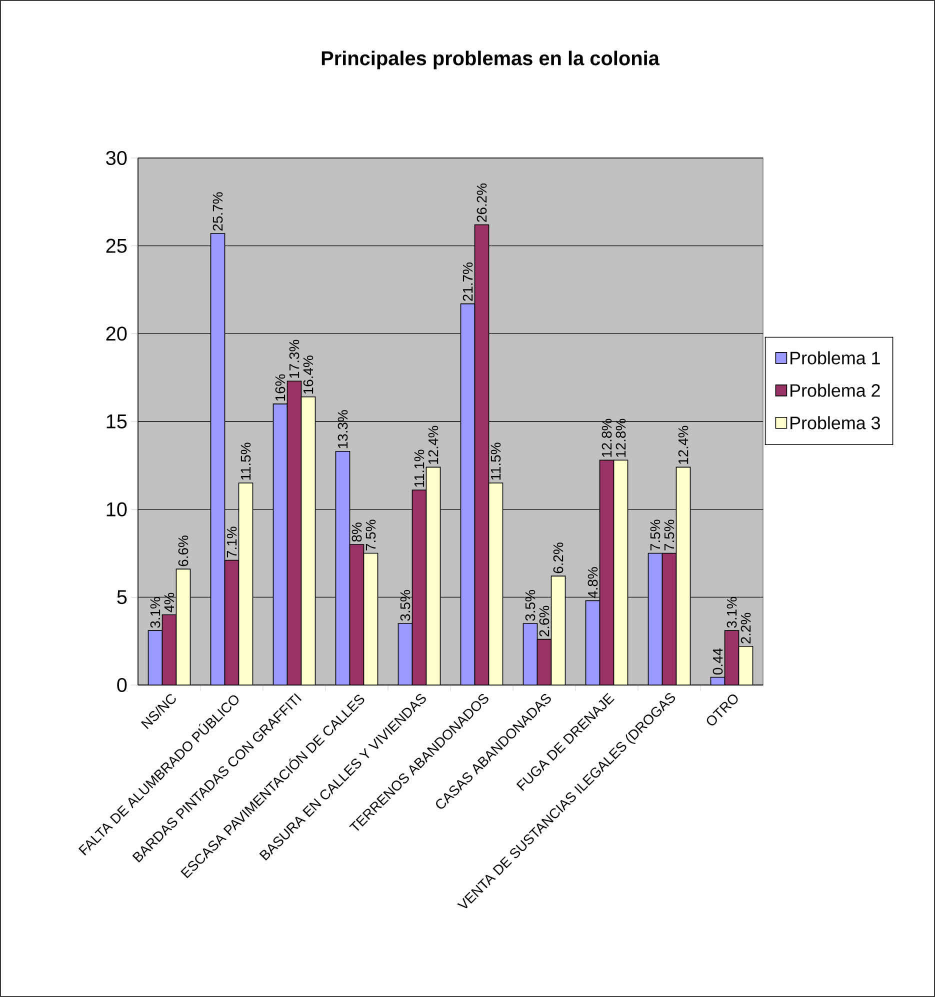  What do you see at coordinates (116, 158) in the screenshot?
I see `y-tick-label: 30` at bounding box center [116, 158].